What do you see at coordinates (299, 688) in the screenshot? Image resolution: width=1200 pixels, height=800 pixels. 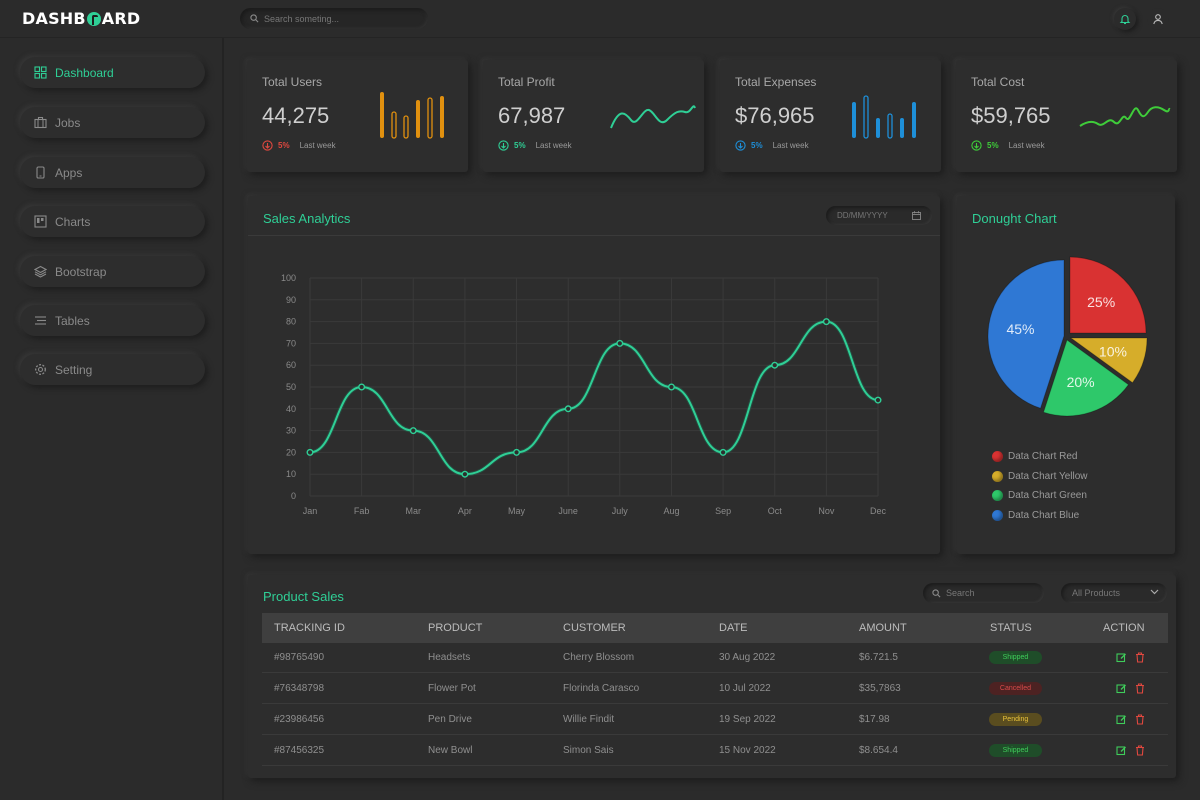 I see `cell-id: #76348798` at bounding box center [299, 688].